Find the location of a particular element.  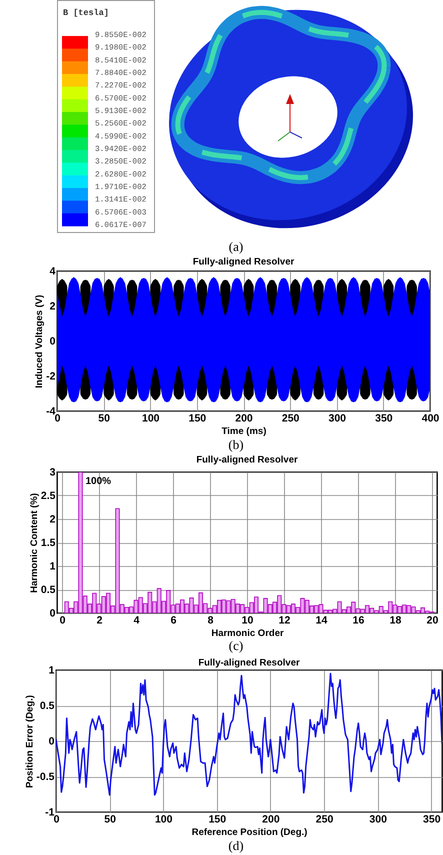

legend-title: B [tesla] is located at coordinates (86, 13).